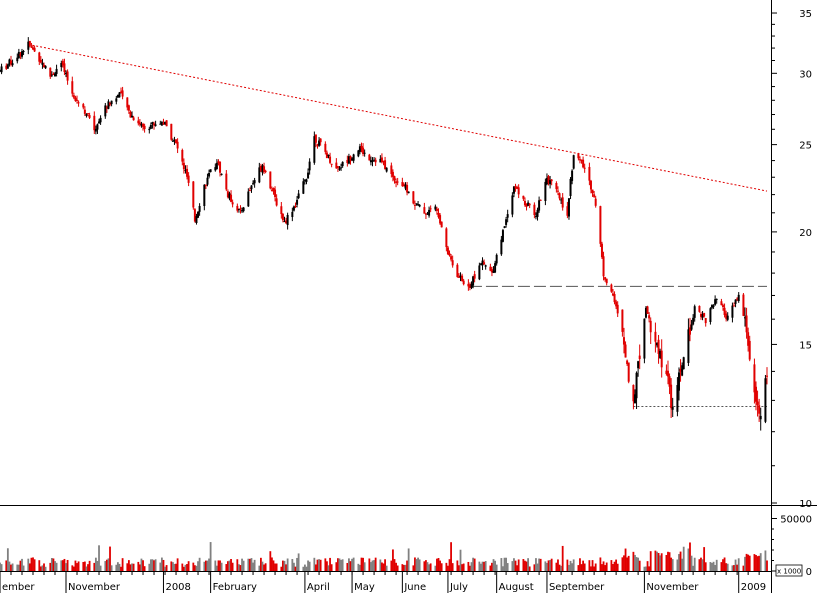 The height and width of the screenshot is (597, 817). What do you see at coordinates (235, 587) in the screenshot?
I see `time-tick-label: February` at bounding box center [235, 587].